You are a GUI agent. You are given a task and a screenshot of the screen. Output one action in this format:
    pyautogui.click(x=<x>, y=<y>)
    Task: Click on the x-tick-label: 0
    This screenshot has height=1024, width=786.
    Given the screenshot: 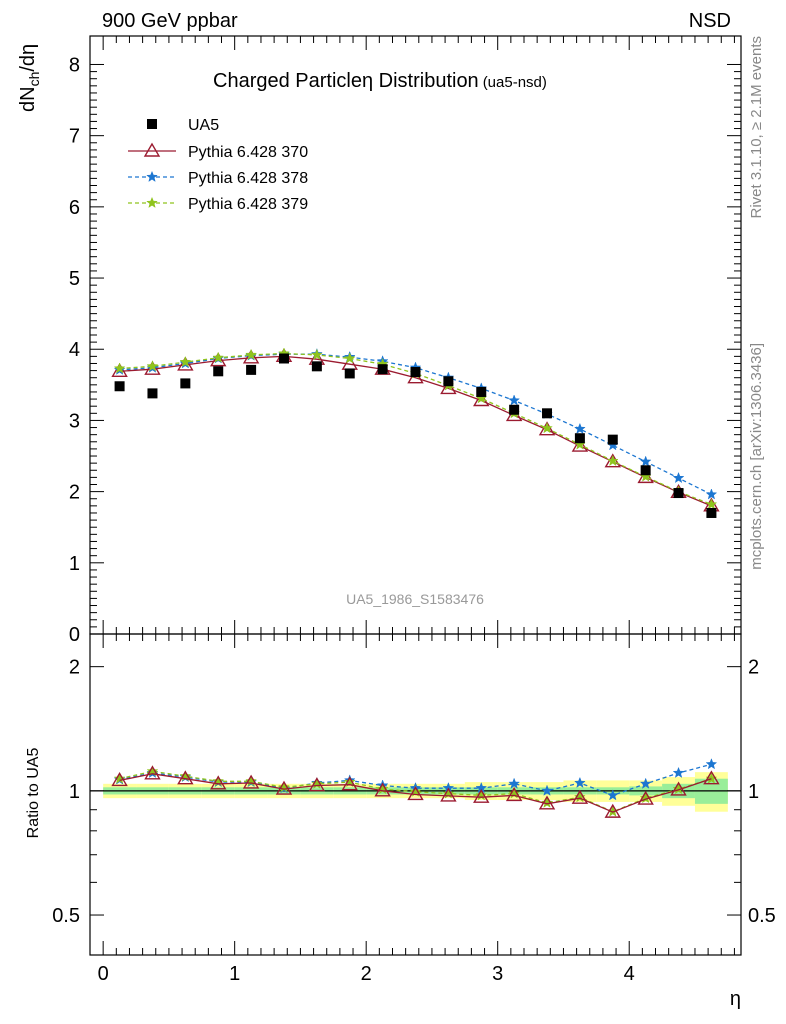 What is the action you would take?
    pyautogui.click(x=103, y=974)
    